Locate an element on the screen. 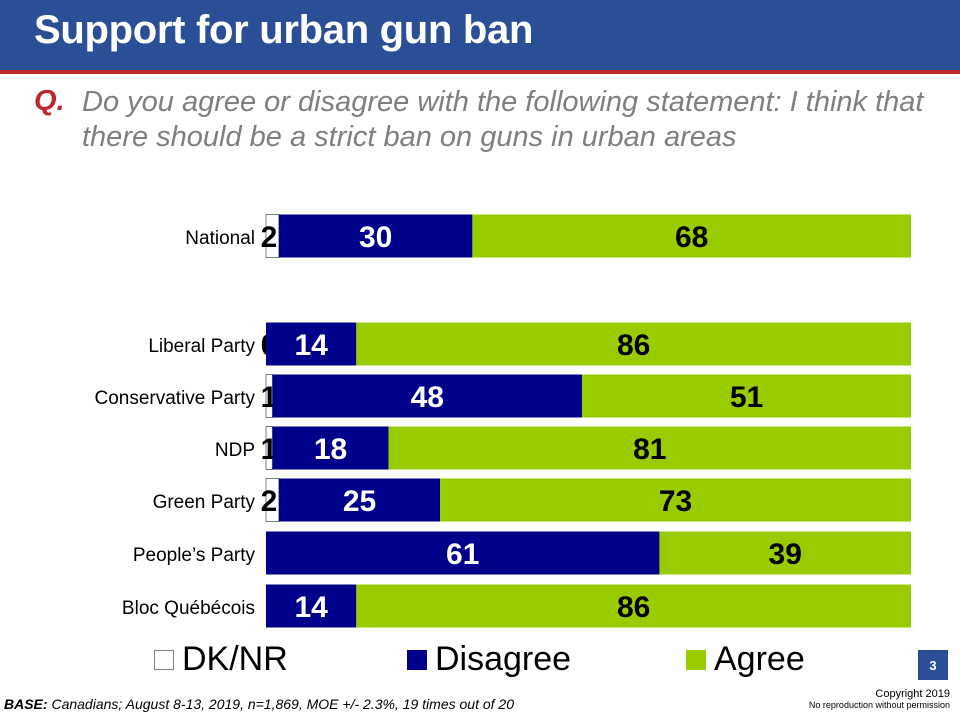 This screenshot has height=720, width=960. data-label-agree-liberal-party: 86 is located at coordinates (633, 345).